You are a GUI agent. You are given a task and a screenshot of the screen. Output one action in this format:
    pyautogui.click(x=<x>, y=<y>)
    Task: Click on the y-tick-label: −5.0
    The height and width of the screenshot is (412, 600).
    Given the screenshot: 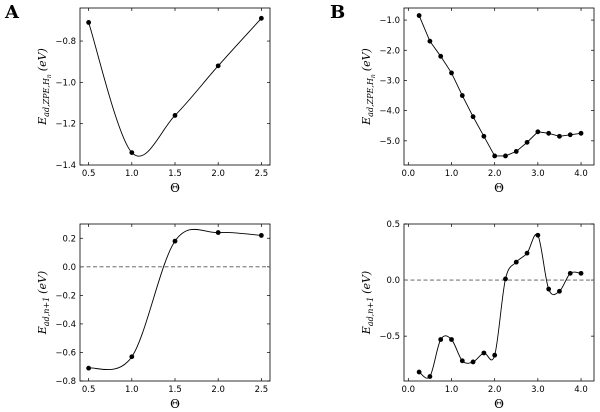 What is the action you would take?
    pyautogui.click(x=389, y=142)
    